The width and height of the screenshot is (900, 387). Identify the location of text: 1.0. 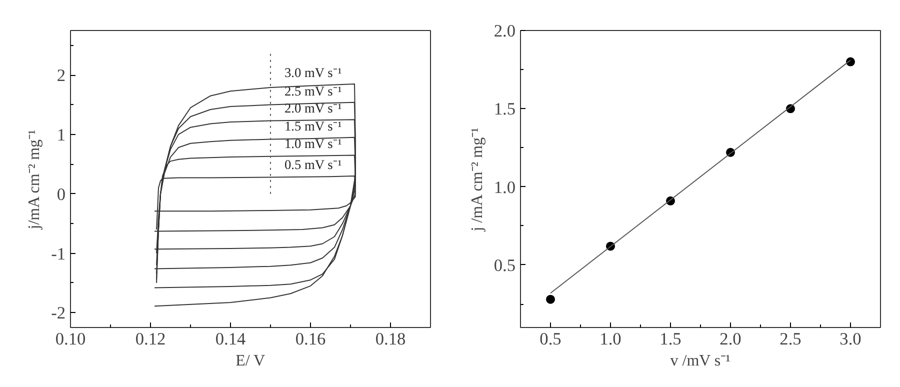
(611, 339).